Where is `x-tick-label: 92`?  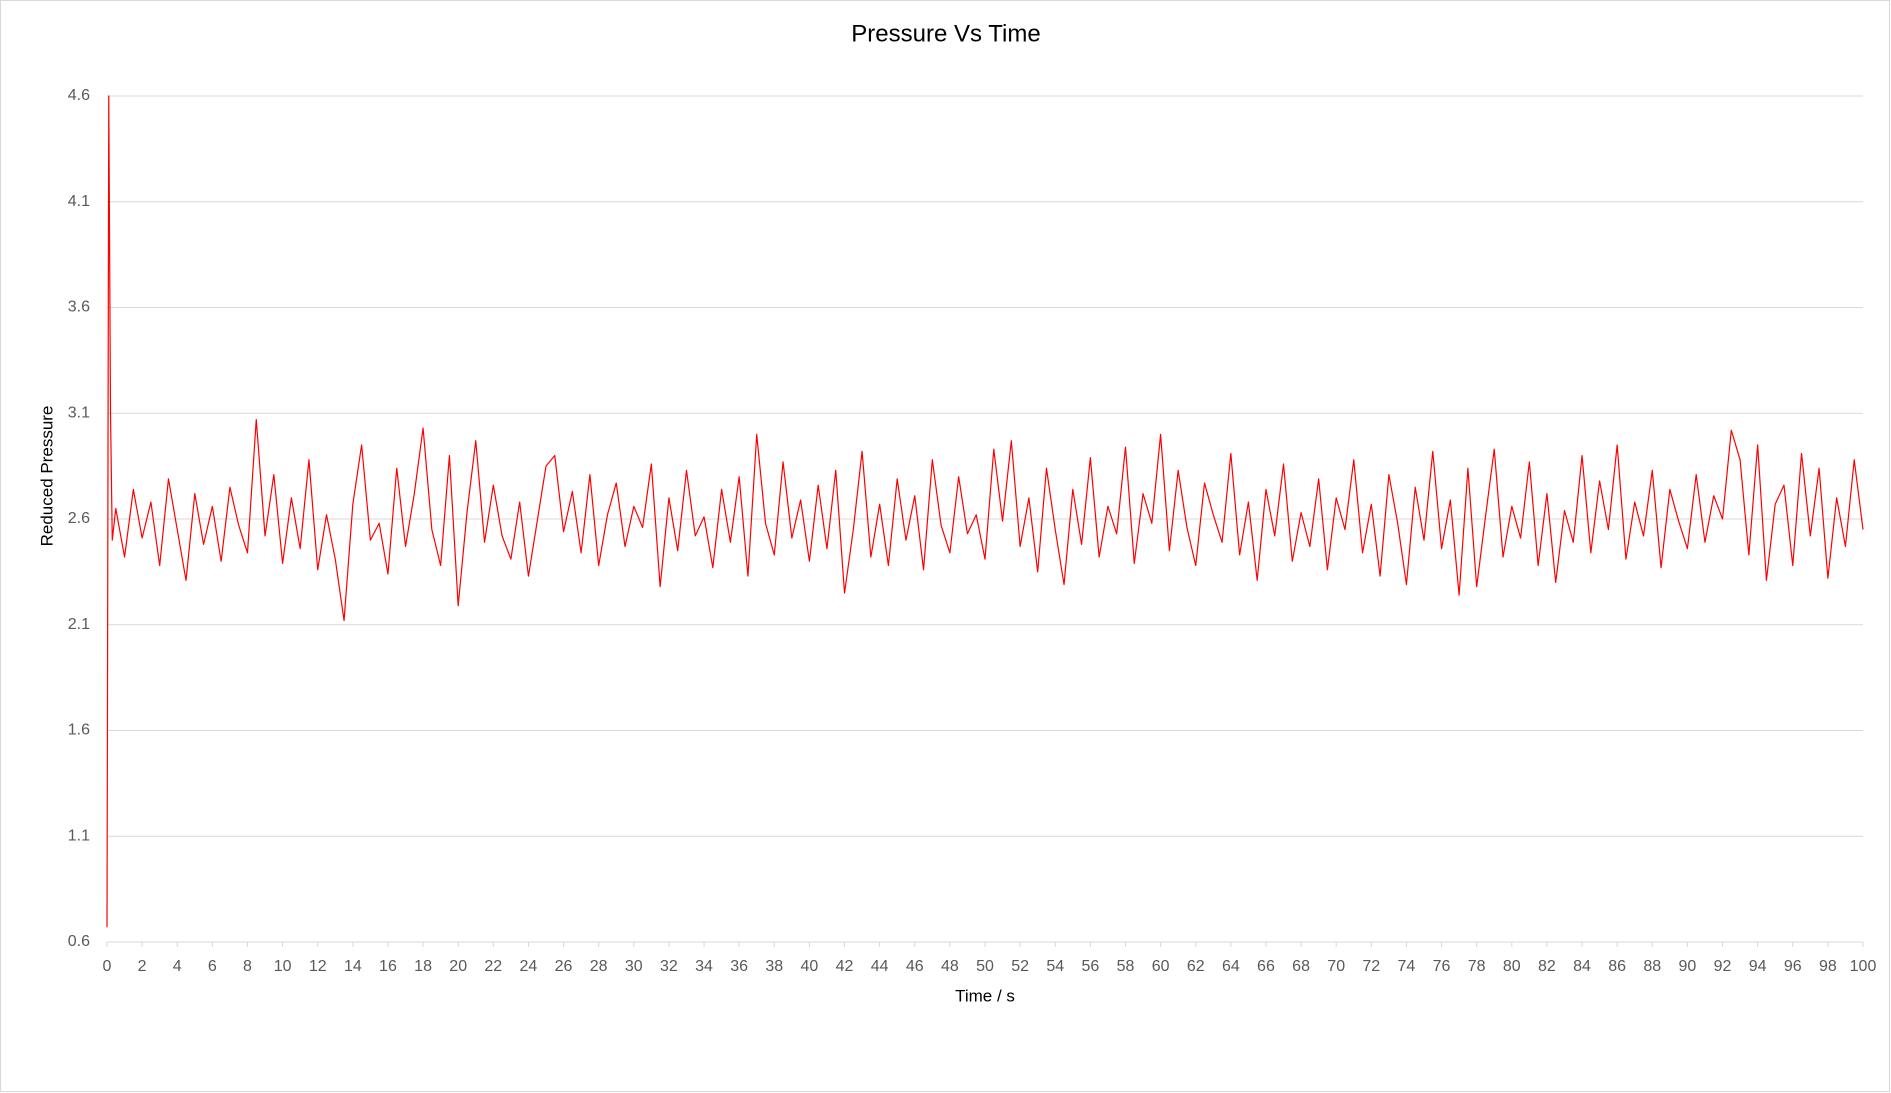
x-tick-label: 92 is located at coordinates (1723, 966).